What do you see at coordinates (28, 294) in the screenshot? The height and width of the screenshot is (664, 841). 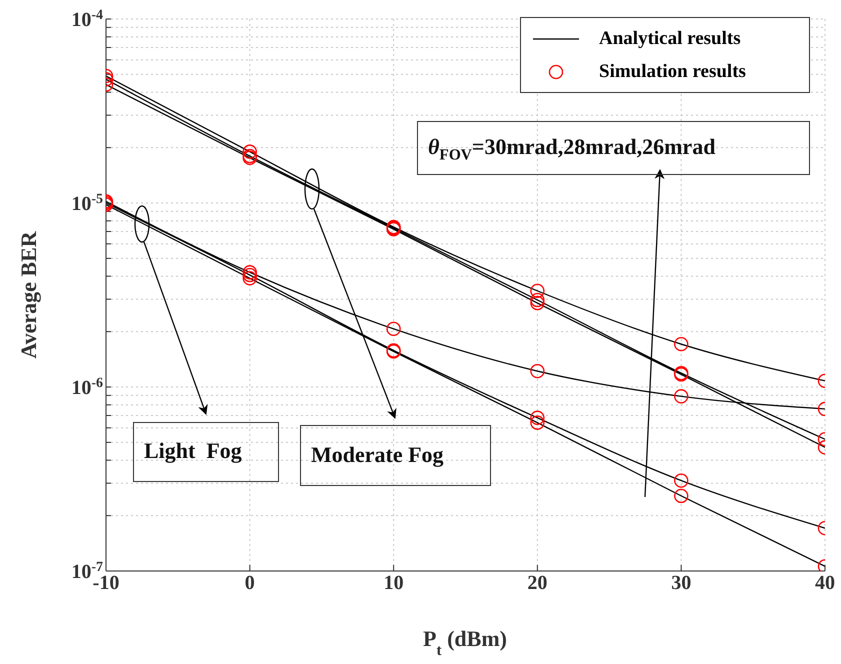 I see `y-axis-title: Average BER` at bounding box center [28, 294].